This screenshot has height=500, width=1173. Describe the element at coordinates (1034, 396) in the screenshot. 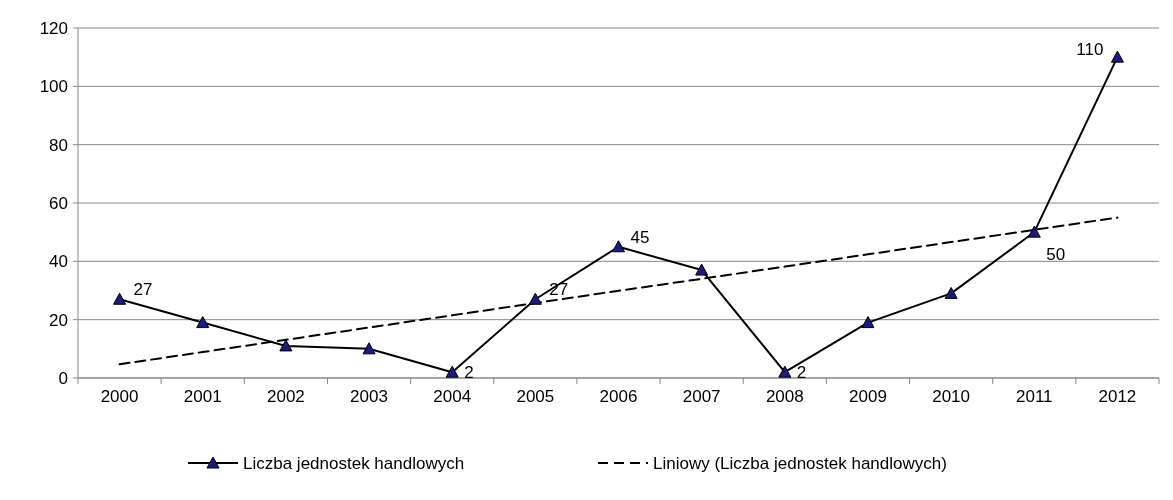

I see `x-tick-label: 2011` at that location.